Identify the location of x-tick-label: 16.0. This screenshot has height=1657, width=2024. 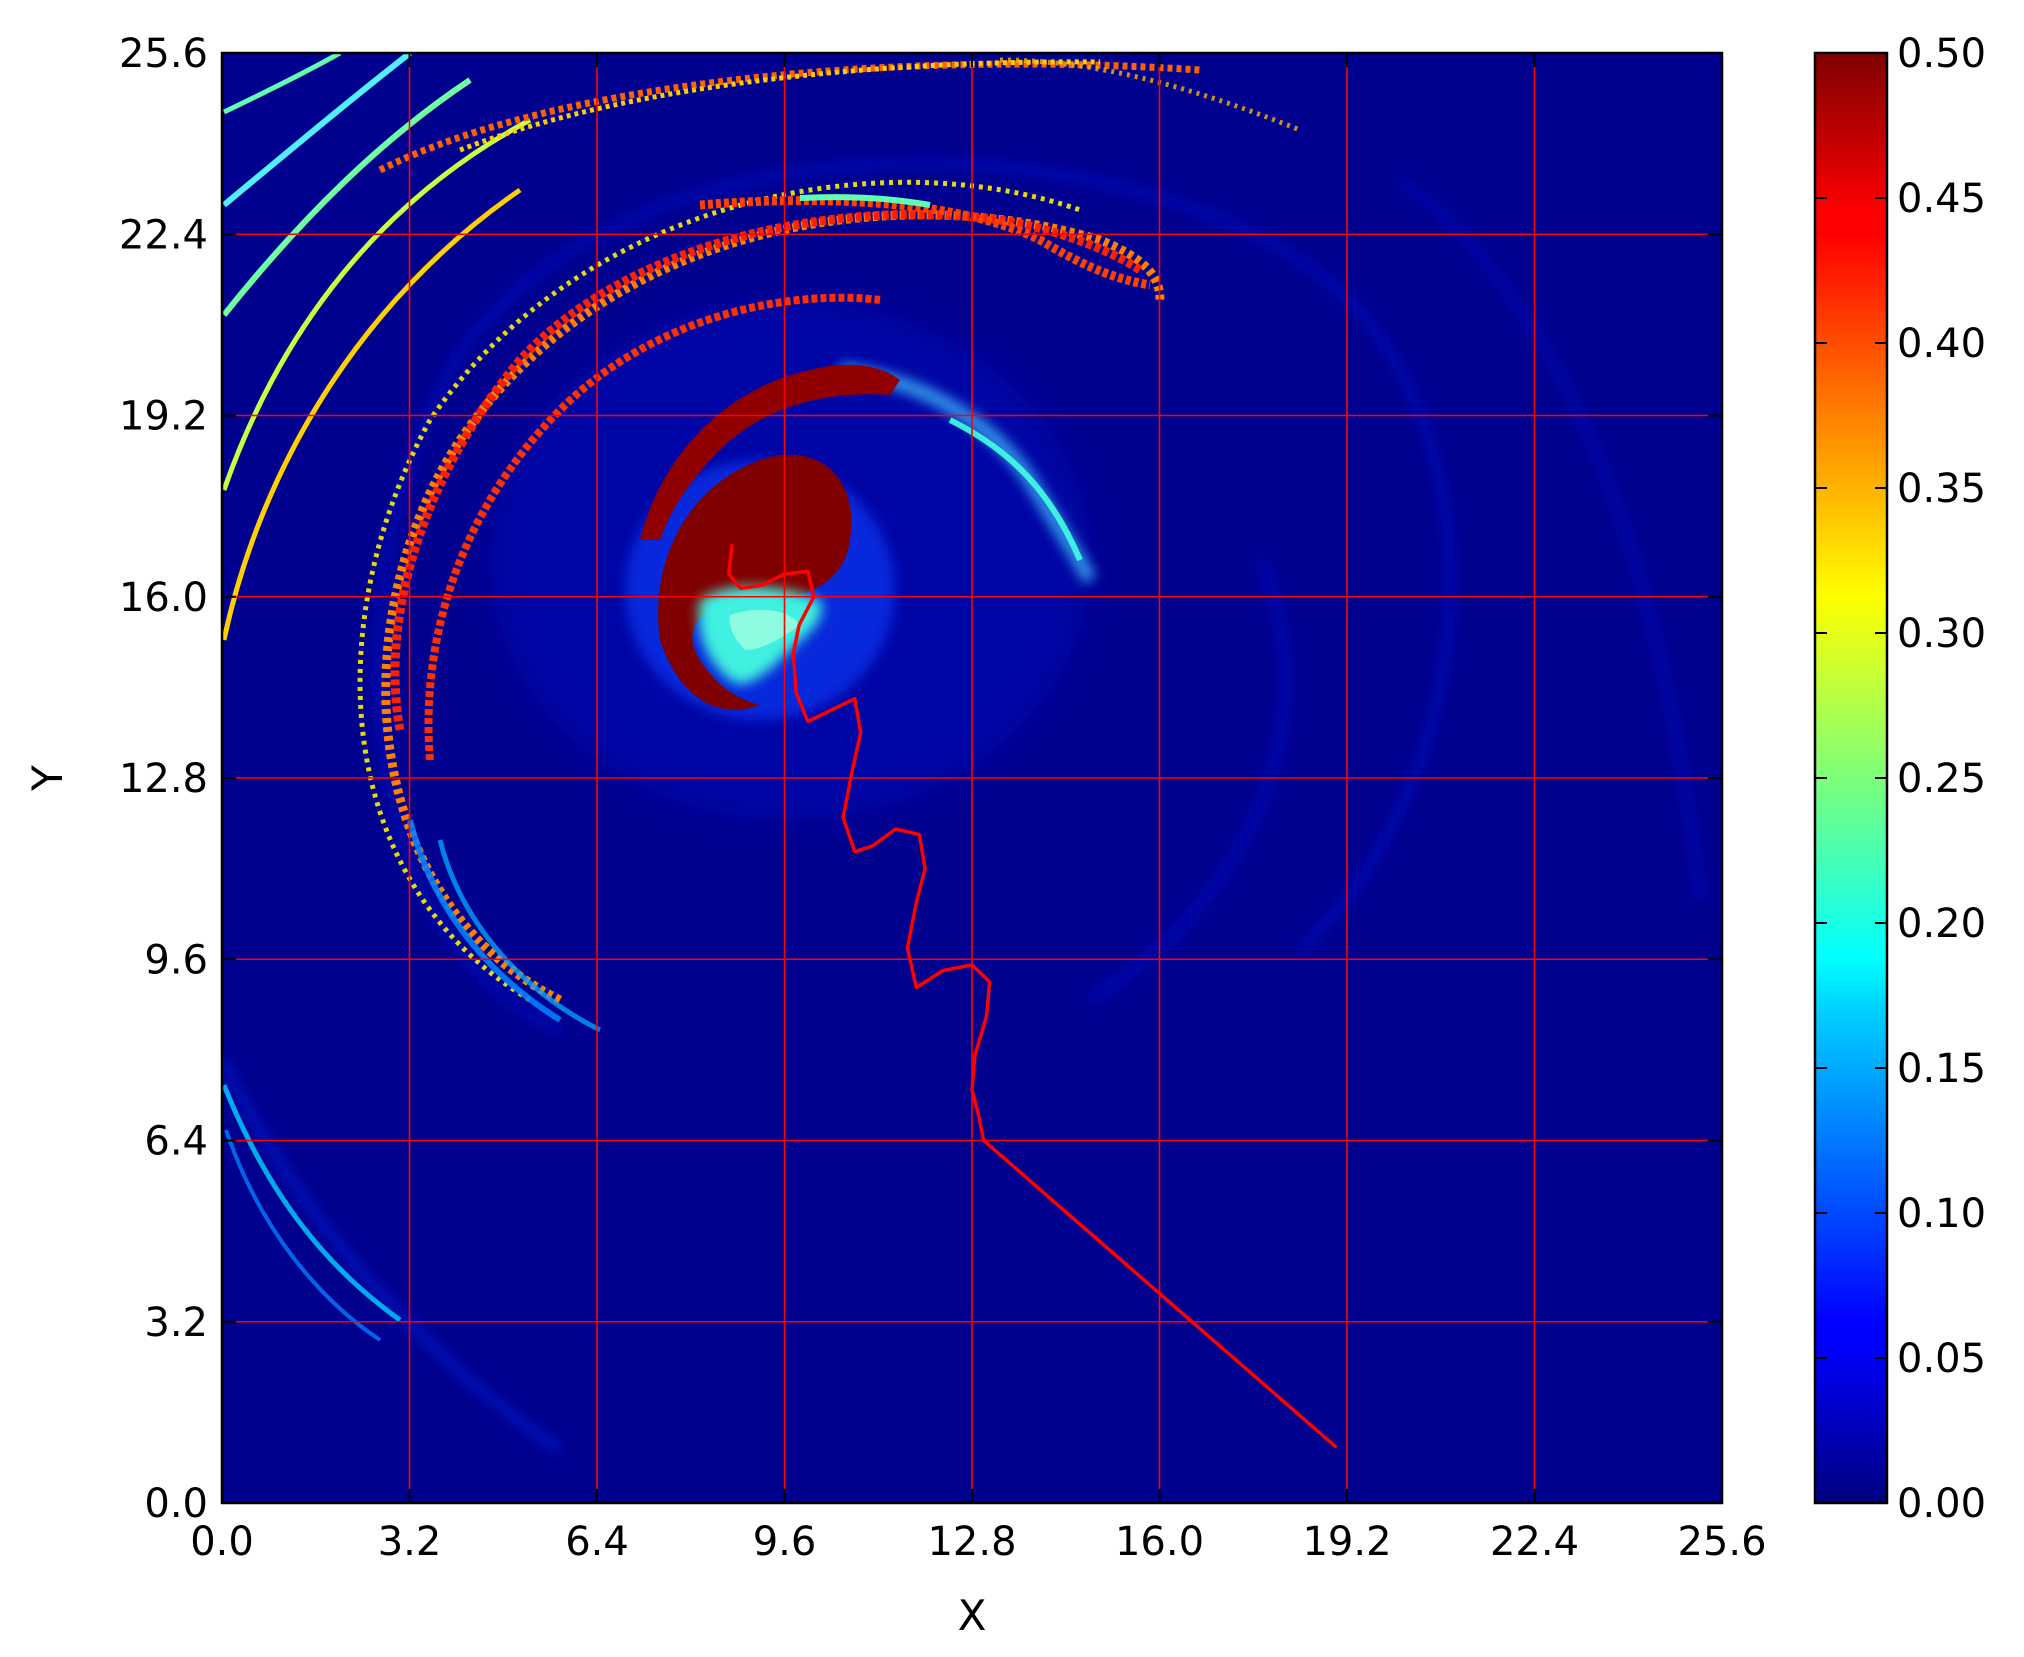
(1159, 1542).